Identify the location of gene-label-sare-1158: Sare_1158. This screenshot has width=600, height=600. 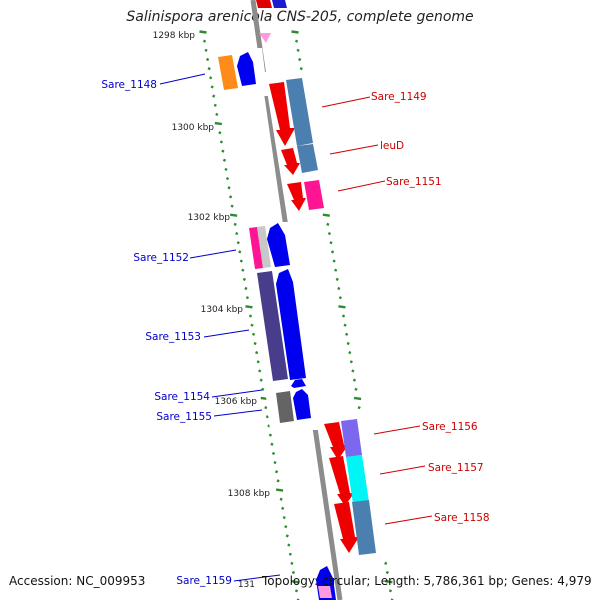
(462, 518).